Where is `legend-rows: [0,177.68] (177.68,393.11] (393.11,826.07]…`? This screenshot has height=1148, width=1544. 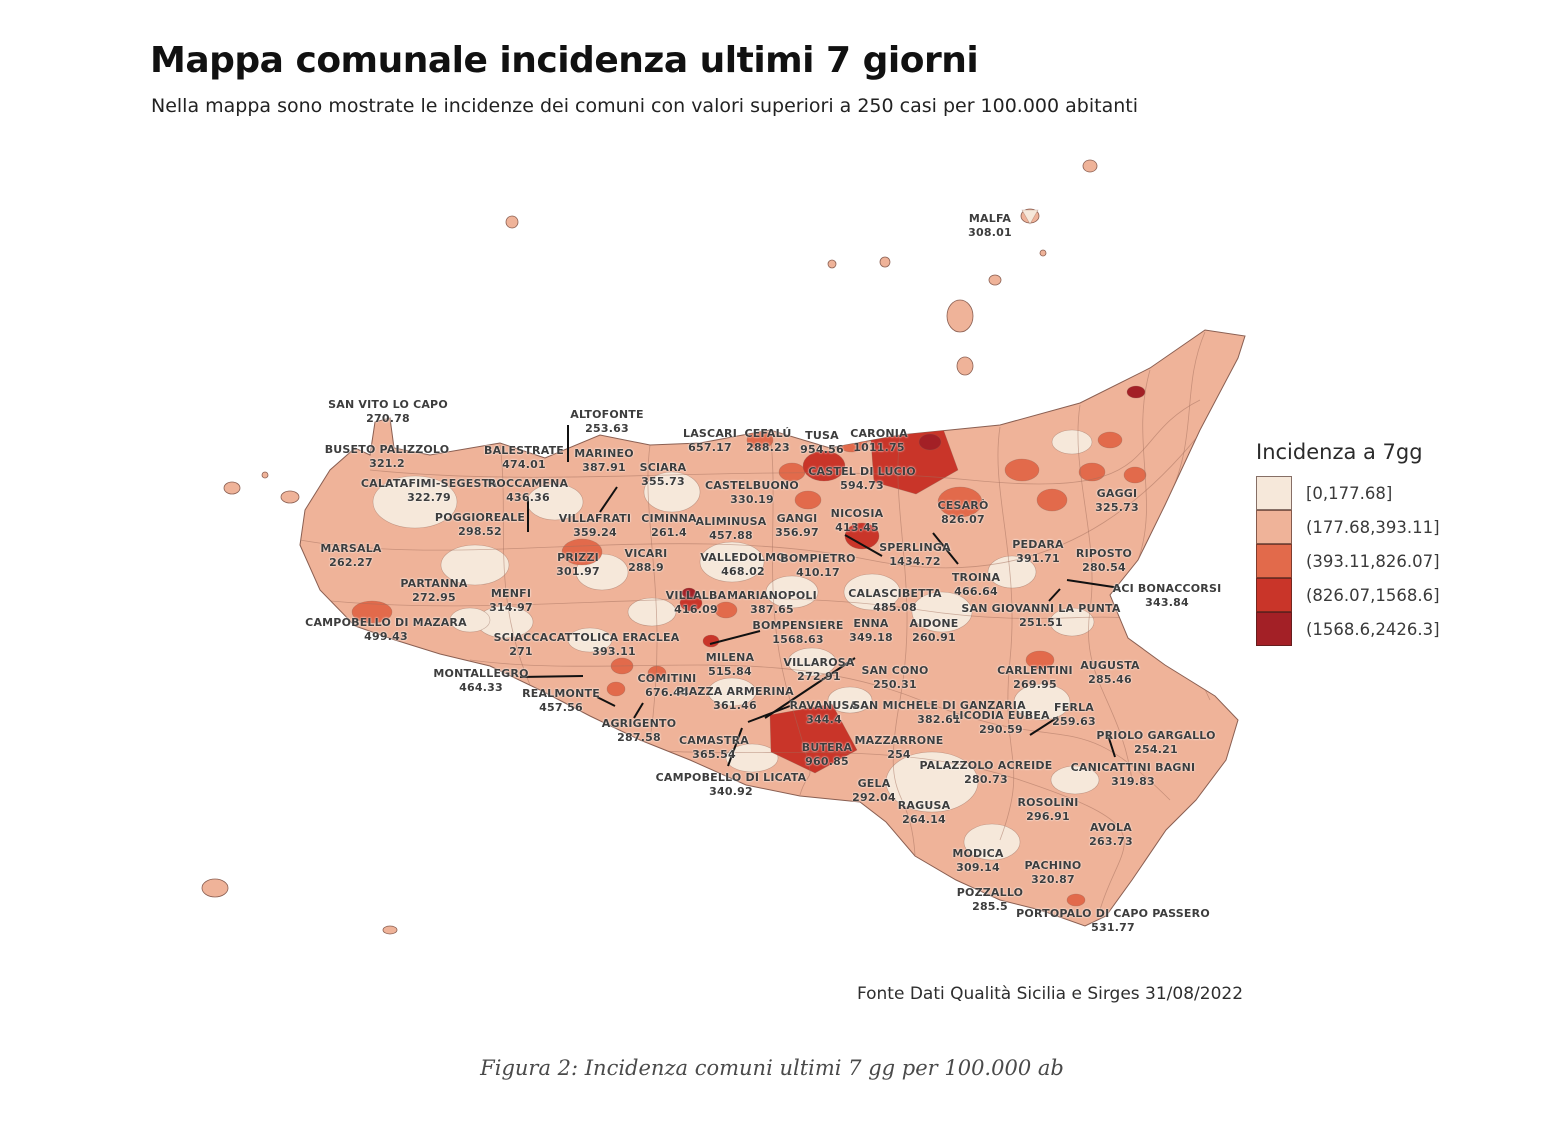 legend-rows: [0,177.68] (177.68,393.11] (393.11,826.07]… is located at coordinates (1376, 560).